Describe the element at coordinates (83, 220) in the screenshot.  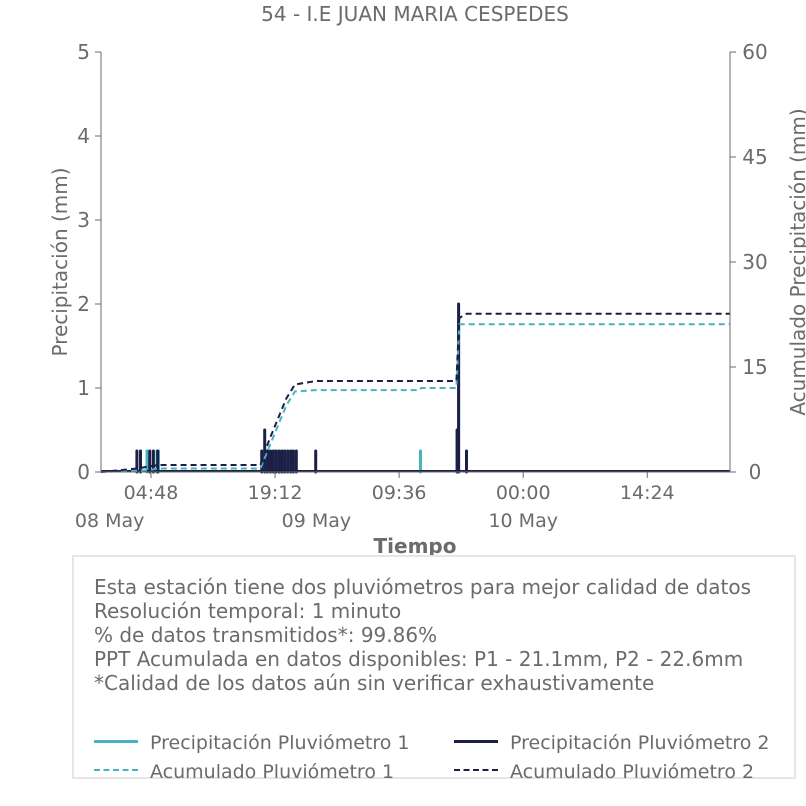
I see `y-tick-label: 3` at that location.